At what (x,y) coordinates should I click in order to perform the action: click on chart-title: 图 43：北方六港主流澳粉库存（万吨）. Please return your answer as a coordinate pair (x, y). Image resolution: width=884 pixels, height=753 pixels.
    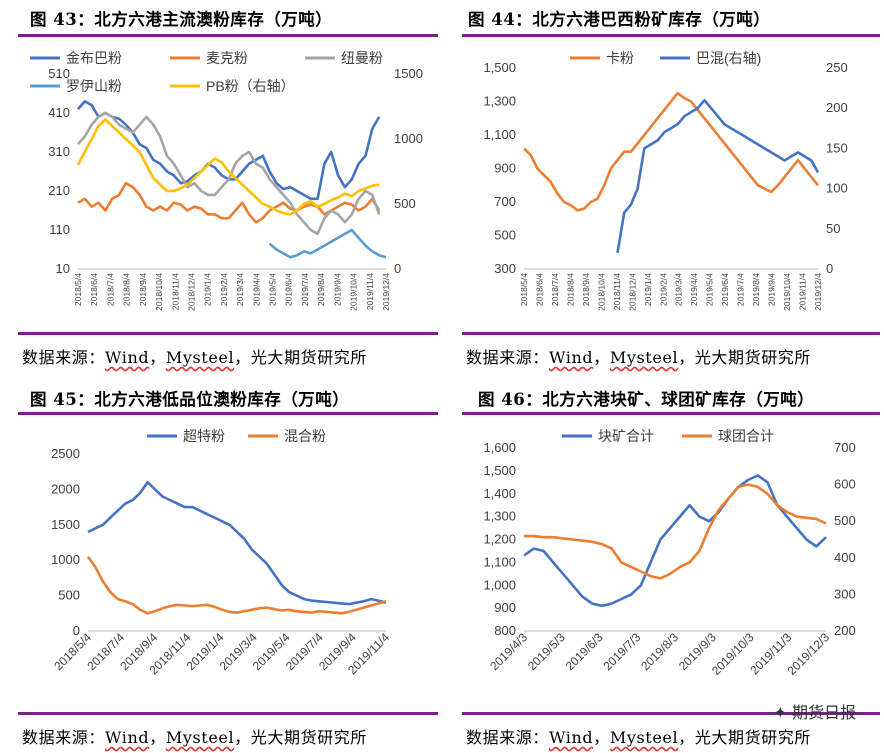
    Looking at the image, I should click on (181, 19).